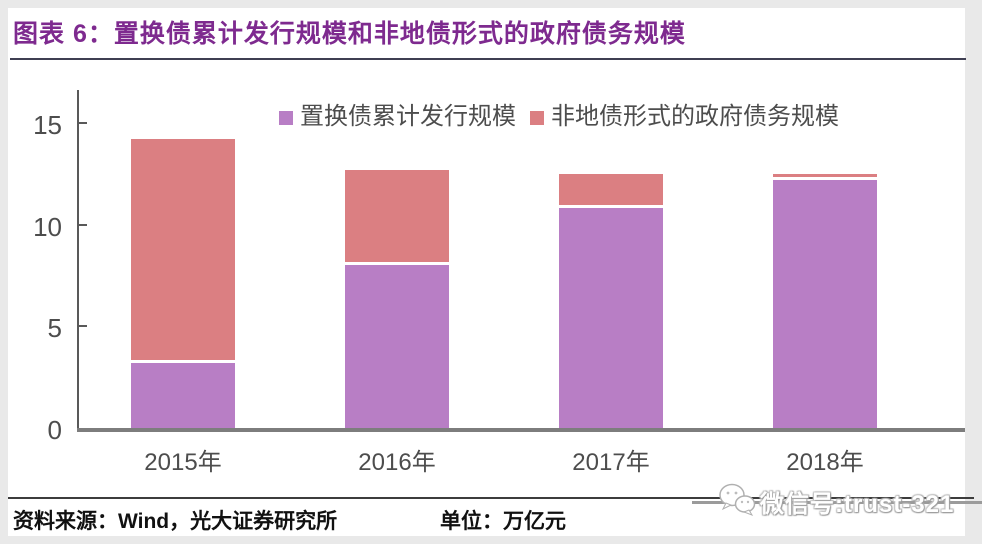 Image resolution: width=982 pixels, height=544 pixels. Describe the element at coordinates (488, 59) in the screenshot. I see `title-rule` at that location.